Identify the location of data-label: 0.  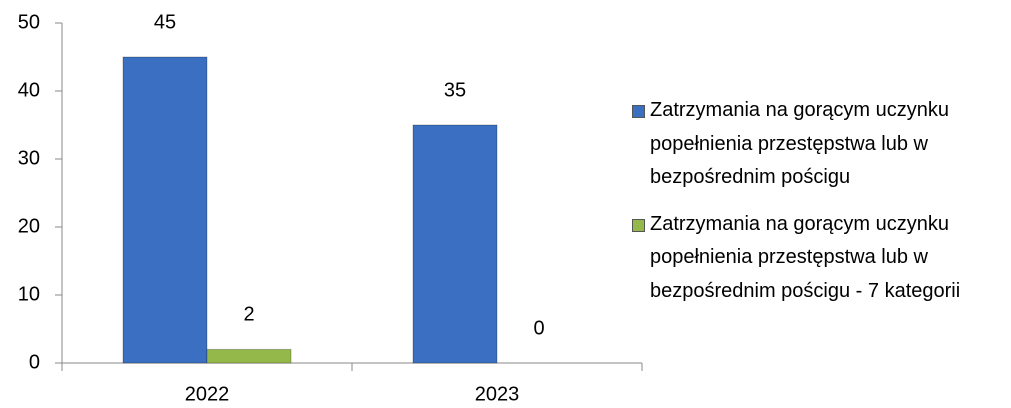
(538, 328).